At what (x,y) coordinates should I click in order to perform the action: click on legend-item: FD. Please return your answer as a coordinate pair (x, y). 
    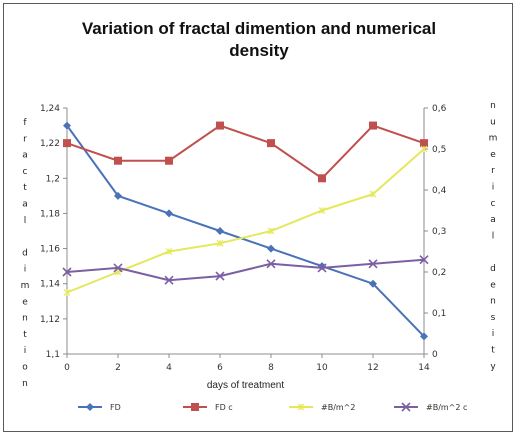
    Looking at the image, I should click on (99, 407).